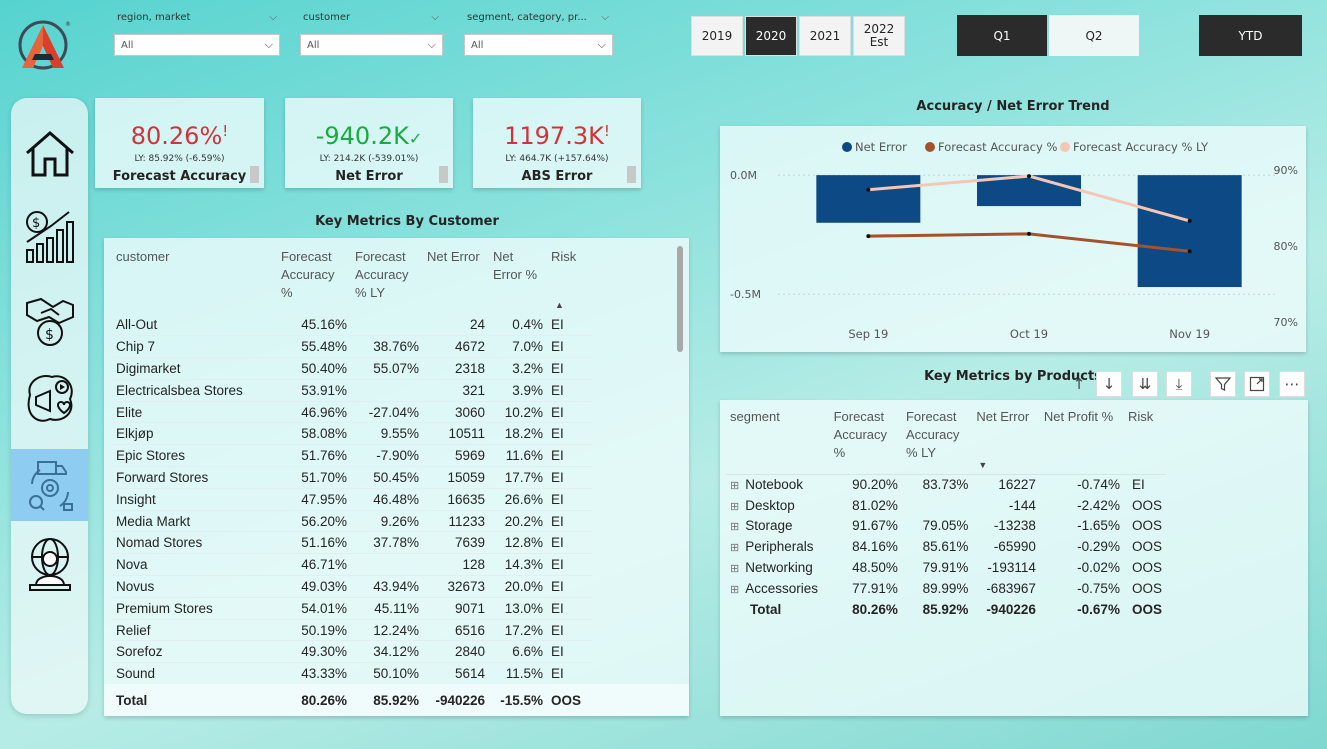 This screenshot has width=1327, height=749. What do you see at coordinates (946, 484) in the screenshot?
I see `table-row: ⊞ Notebook 90.20% 83.73% 16227 -0.74% EI` at bounding box center [946, 484].